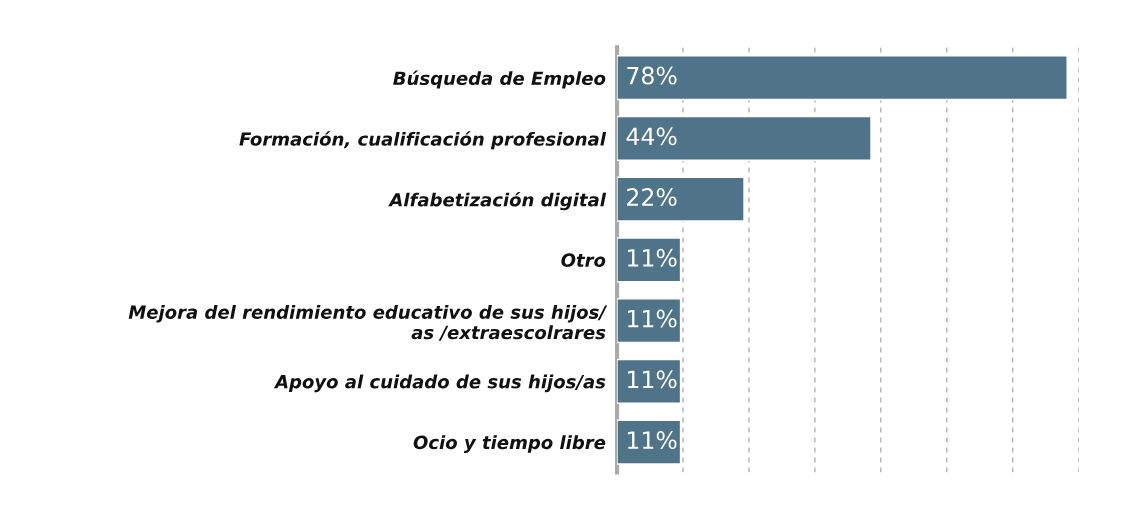 This screenshot has width=1126, height=525. What do you see at coordinates (651, 136) in the screenshot?
I see `data-label: 44%` at bounding box center [651, 136].